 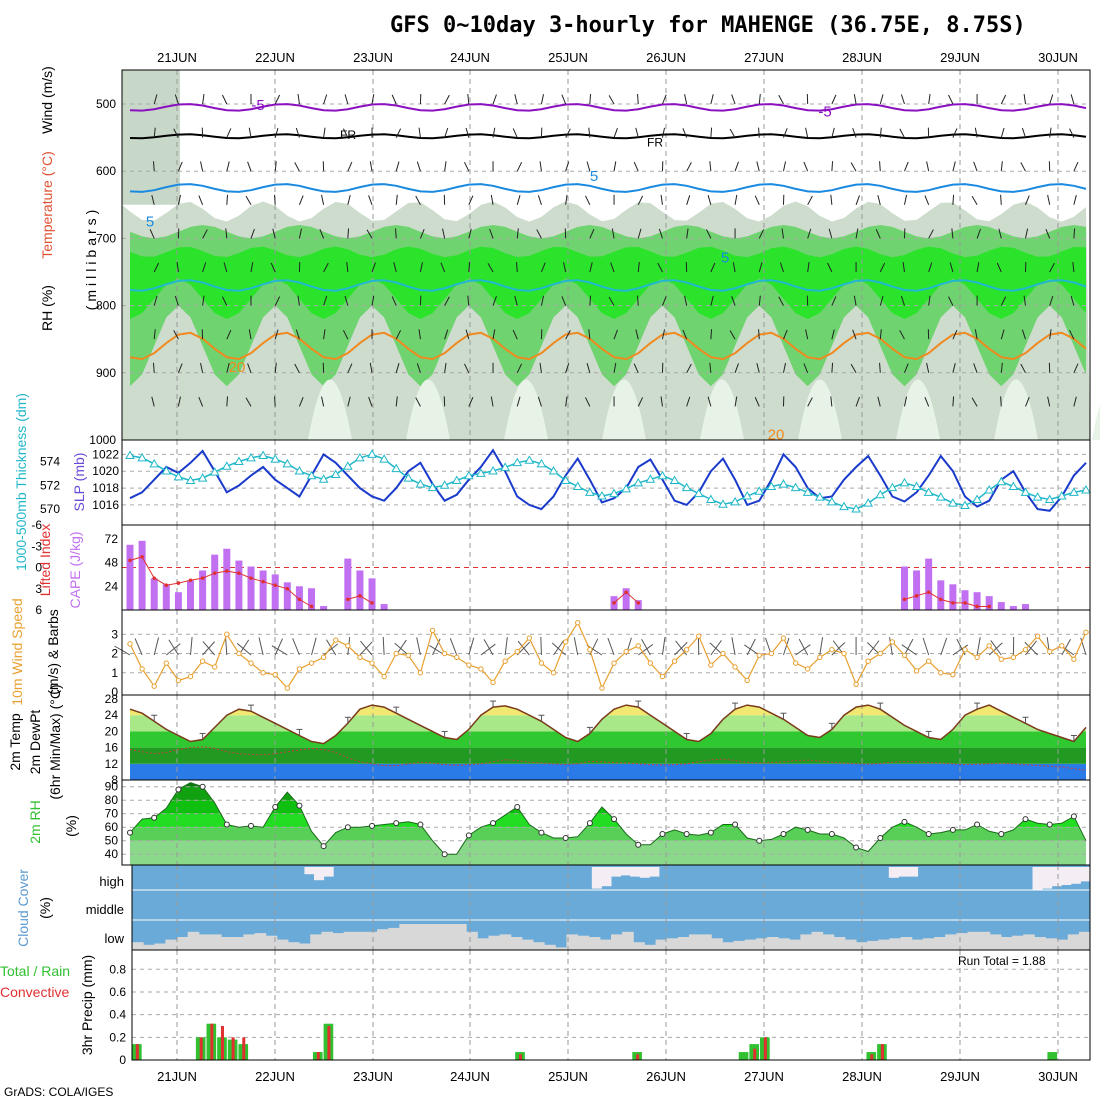 What do you see at coordinates (102, 440) in the screenshot?
I see `ytick-pressure: 1000` at bounding box center [102, 440].